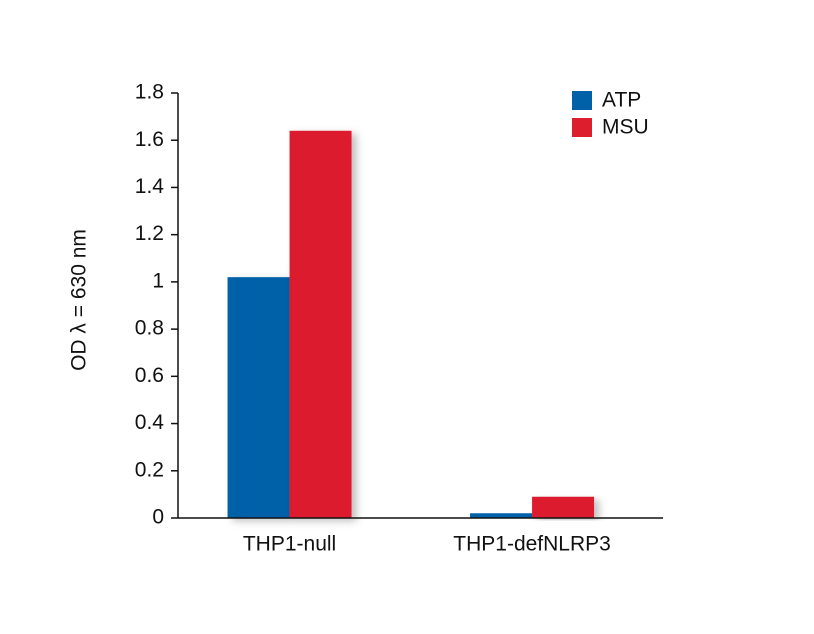  Describe the element at coordinates (149, 375) in the screenshot. I see `y-tick-label: 0.6` at that location.